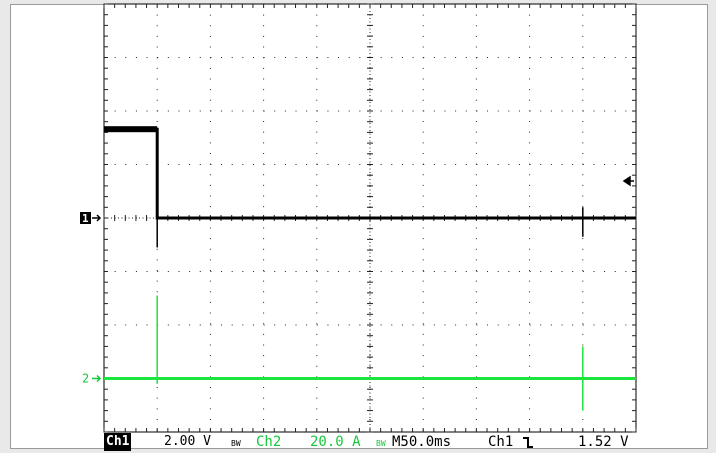 This screenshot has height=453, width=716. I want to click on trigger-level: 1.52 V, so click(603, 442).